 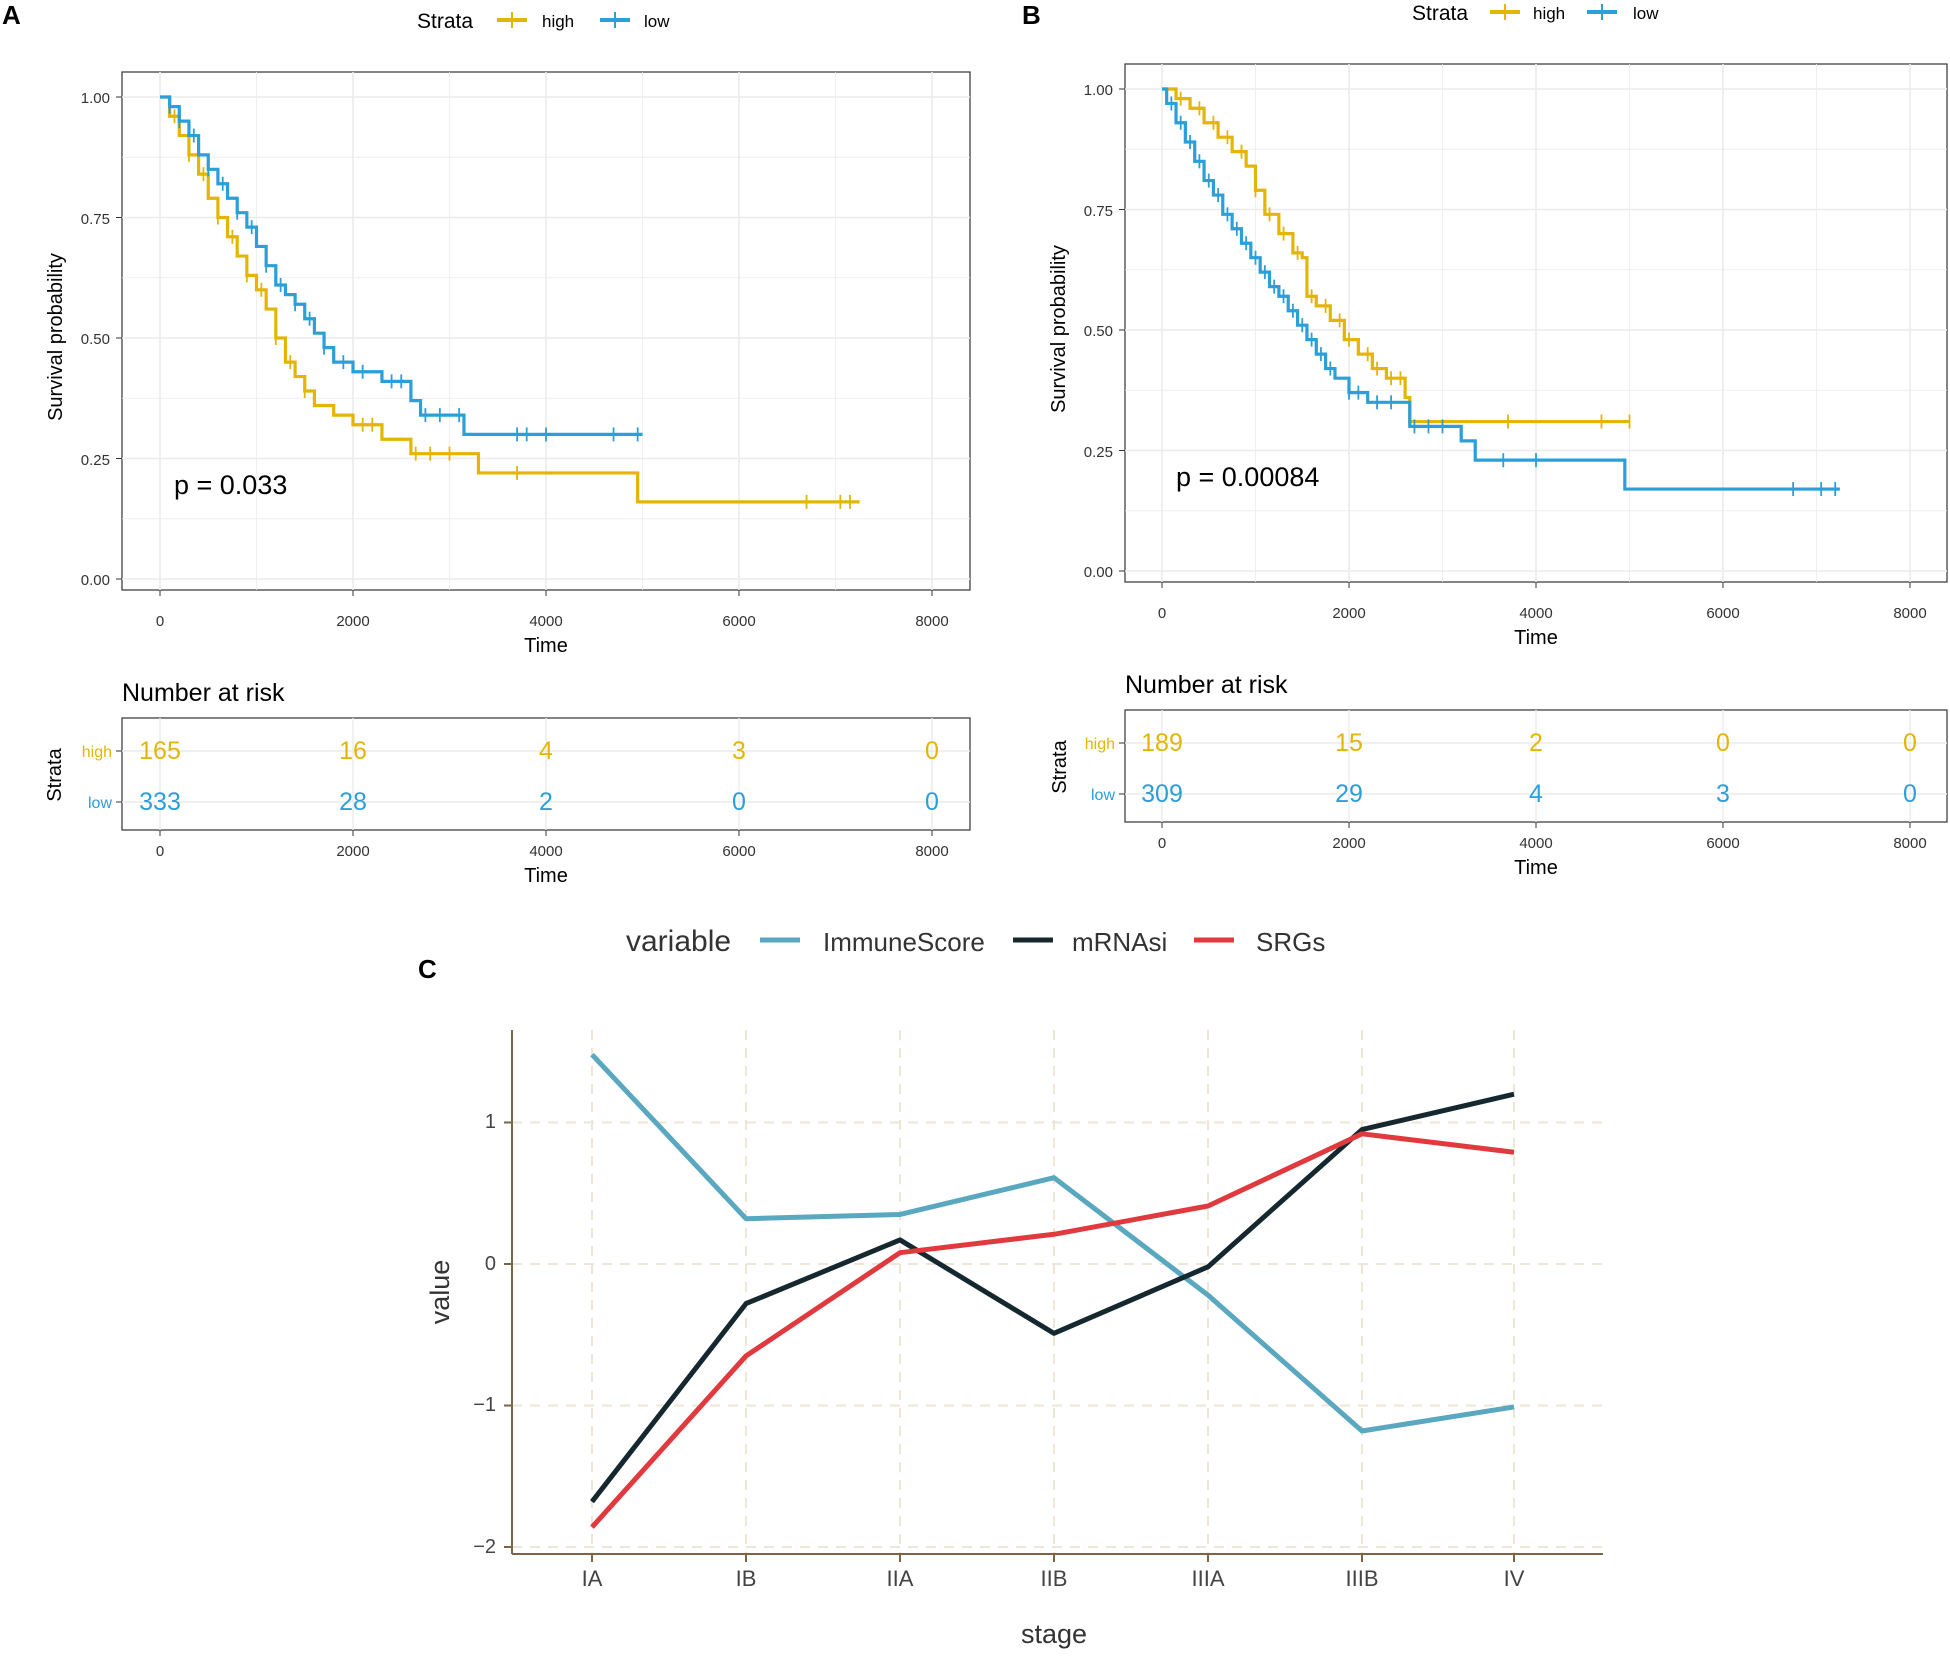 What do you see at coordinates (738, 851) in the screenshot?
I see `risk-x-tick-a-3: 6000` at bounding box center [738, 851].